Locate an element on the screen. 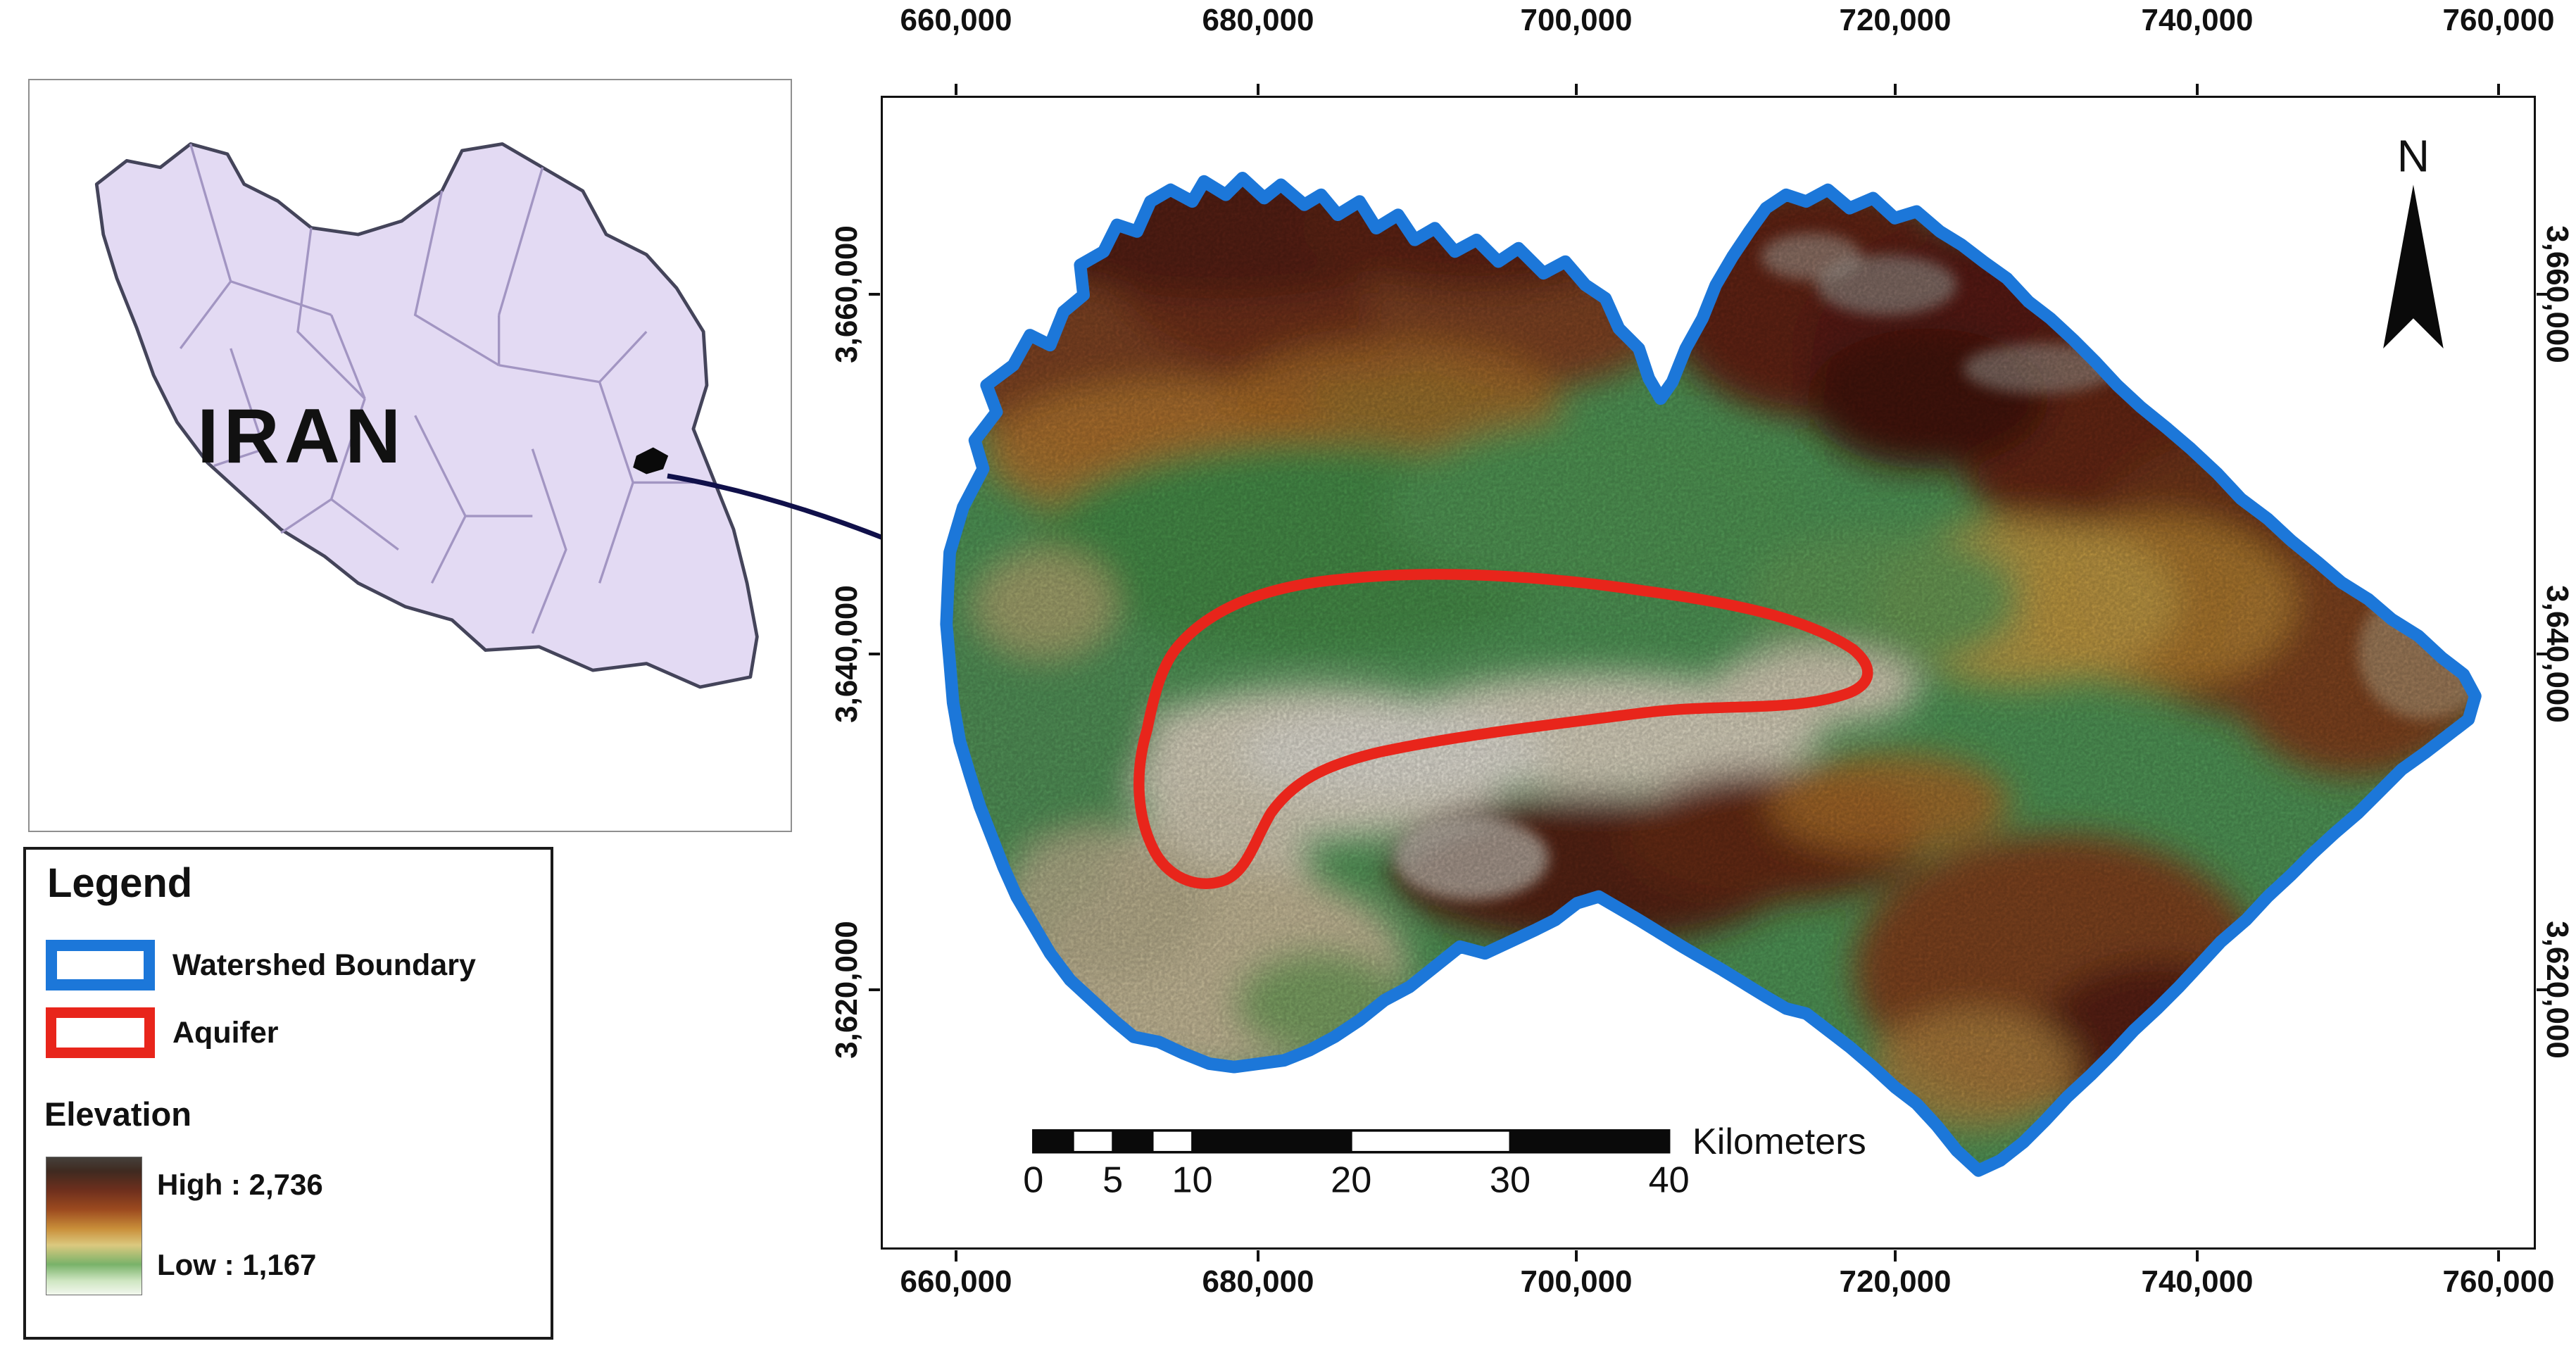 The width and height of the screenshot is (2576, 1346). y-axis-label-left-3660000: 3,660,000 is located at coordinates (846, 294).